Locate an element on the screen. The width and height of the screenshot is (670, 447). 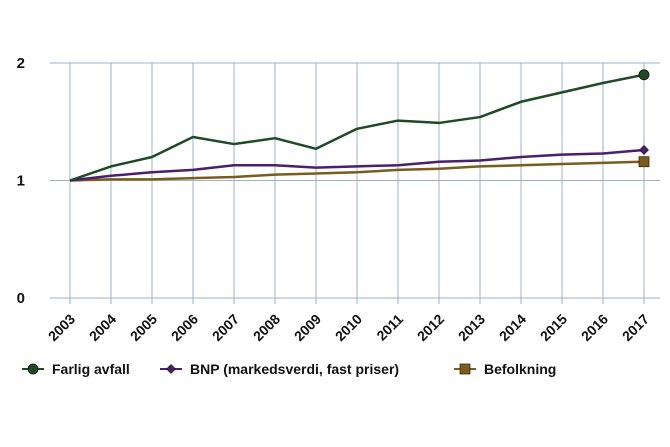
x-tick-label: 2017 is located at coordinates (635, 327).